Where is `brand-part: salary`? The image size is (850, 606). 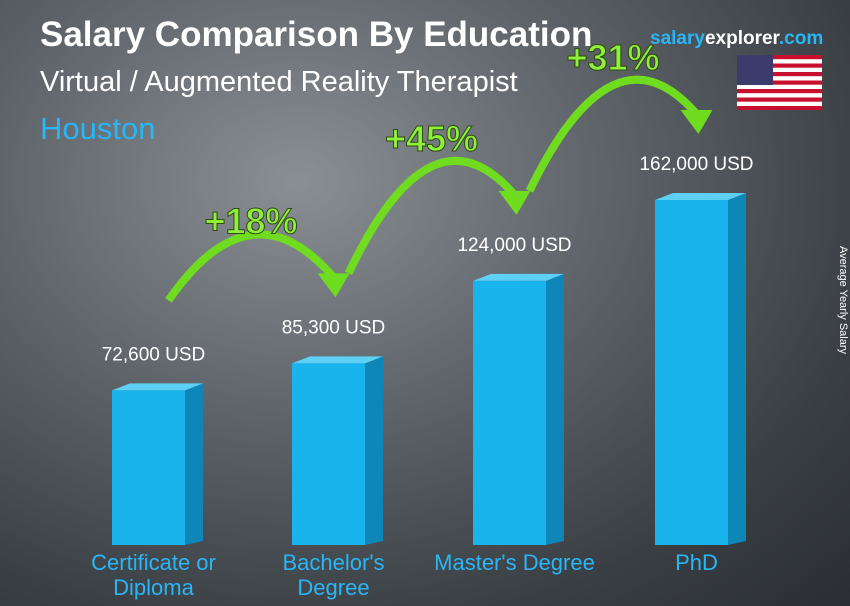
brand-part: salary is located at coordinates (677, 38).